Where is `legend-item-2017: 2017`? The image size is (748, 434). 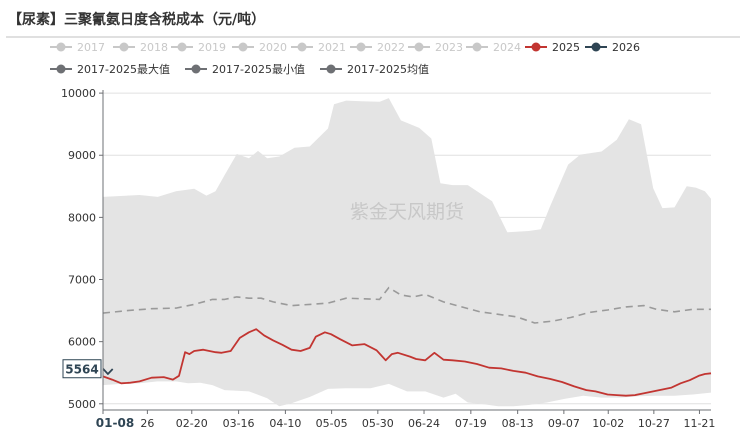
legend-item-2017: 2017 is located at coordinates (77, 47).